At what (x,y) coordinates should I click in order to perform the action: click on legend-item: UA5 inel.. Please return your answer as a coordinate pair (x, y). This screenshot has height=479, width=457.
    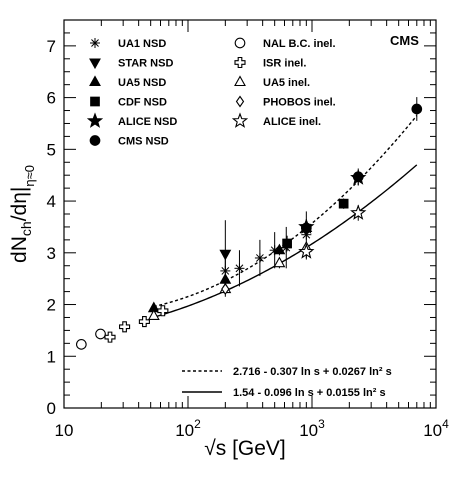
    Looking at the image, I should click on (272, 82).